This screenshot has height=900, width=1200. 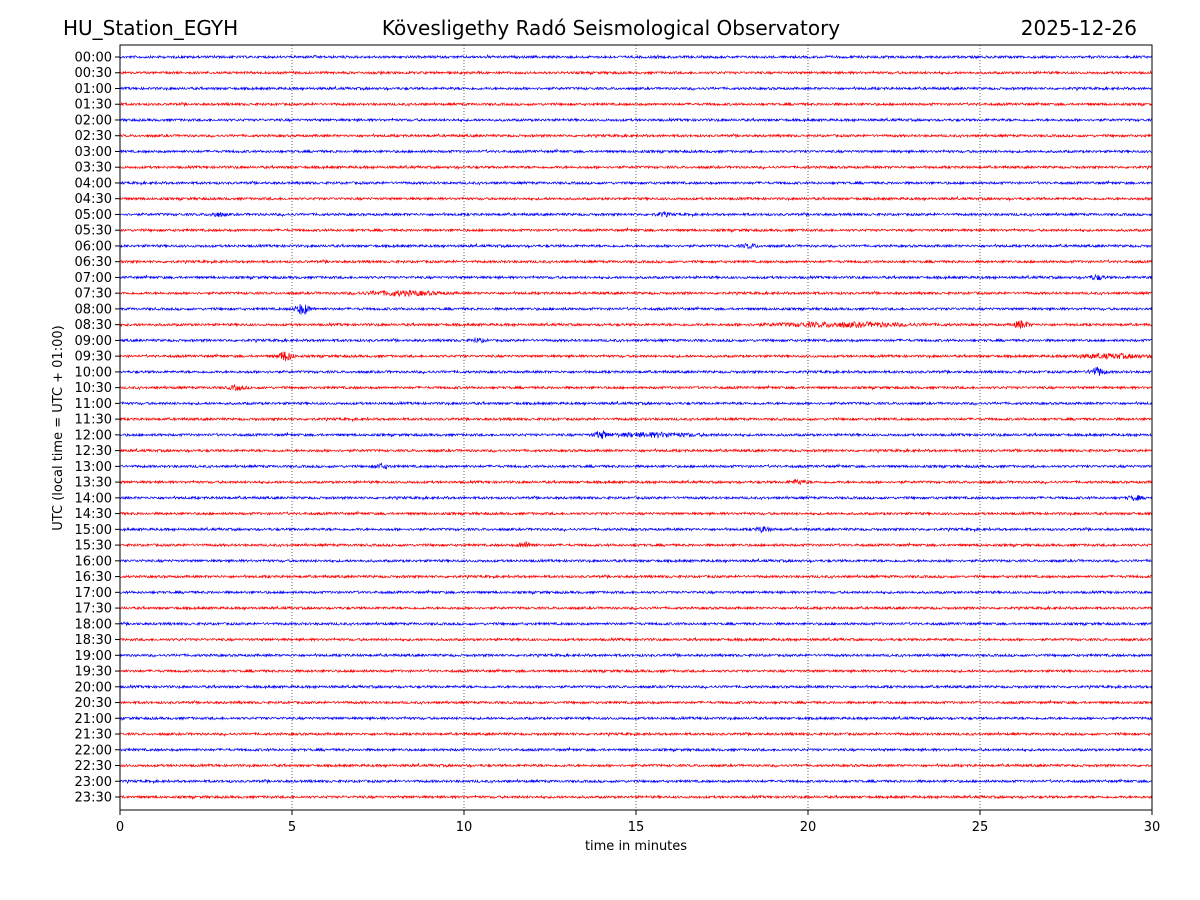 What do you see at coordinates (58, 427) in the screenshot?
I see `y-axis-label: UTC (local time = UTC + 01:00)` at bounding box center [58, 427].